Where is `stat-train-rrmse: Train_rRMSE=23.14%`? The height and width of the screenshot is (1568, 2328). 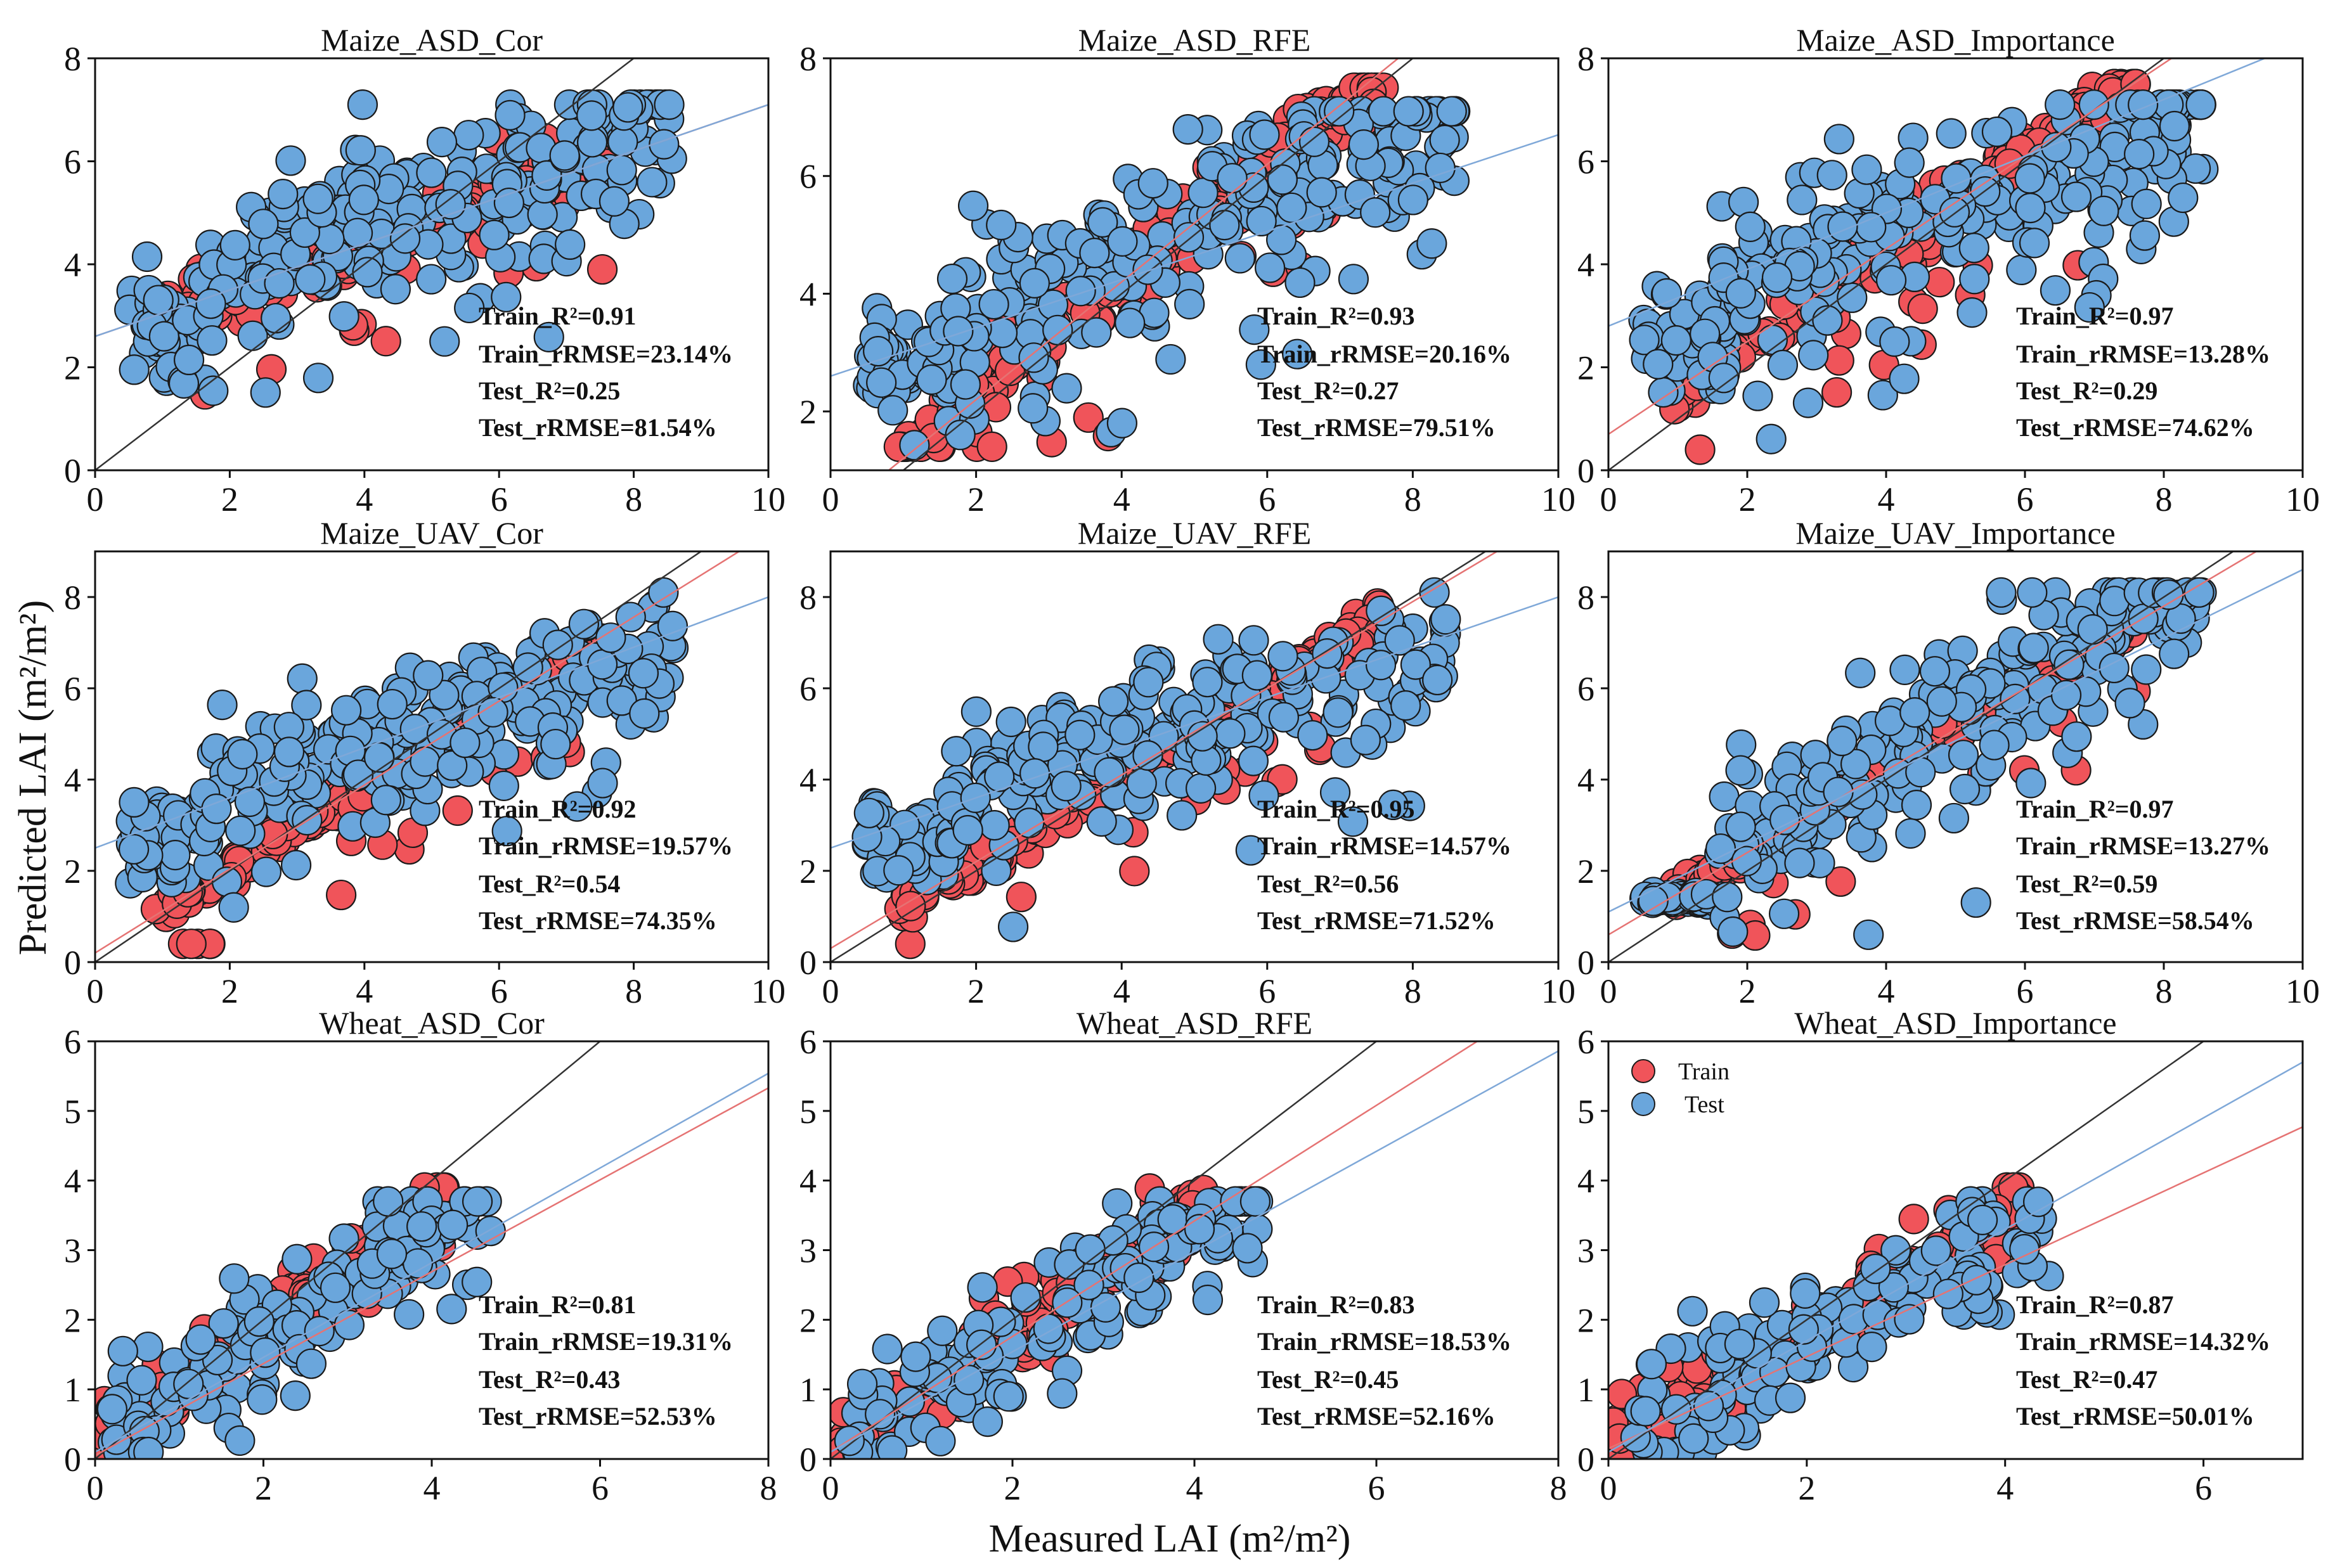
stat-train-rrmse: Train_rRMSE=23.14% is located at coordinates (606, 354).